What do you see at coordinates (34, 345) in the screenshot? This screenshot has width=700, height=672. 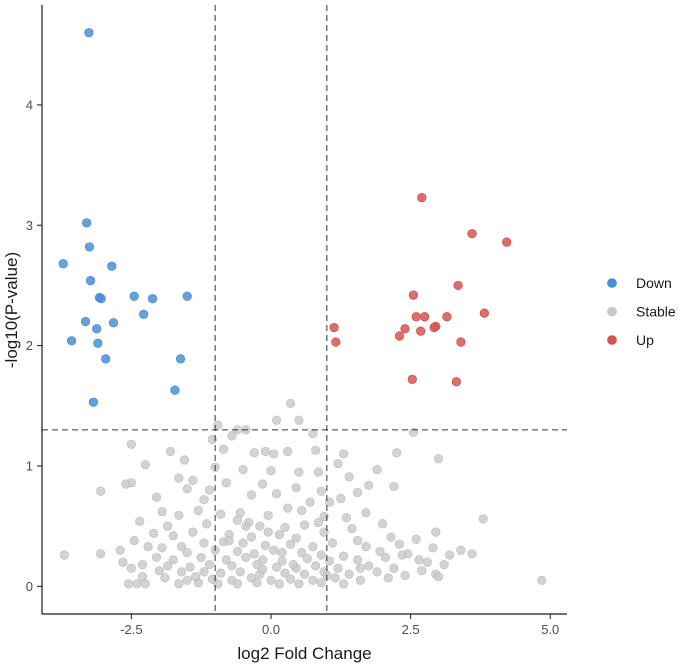 I see `y-ticks: 0 1 2 3 4` at bounding box center [34, 345].